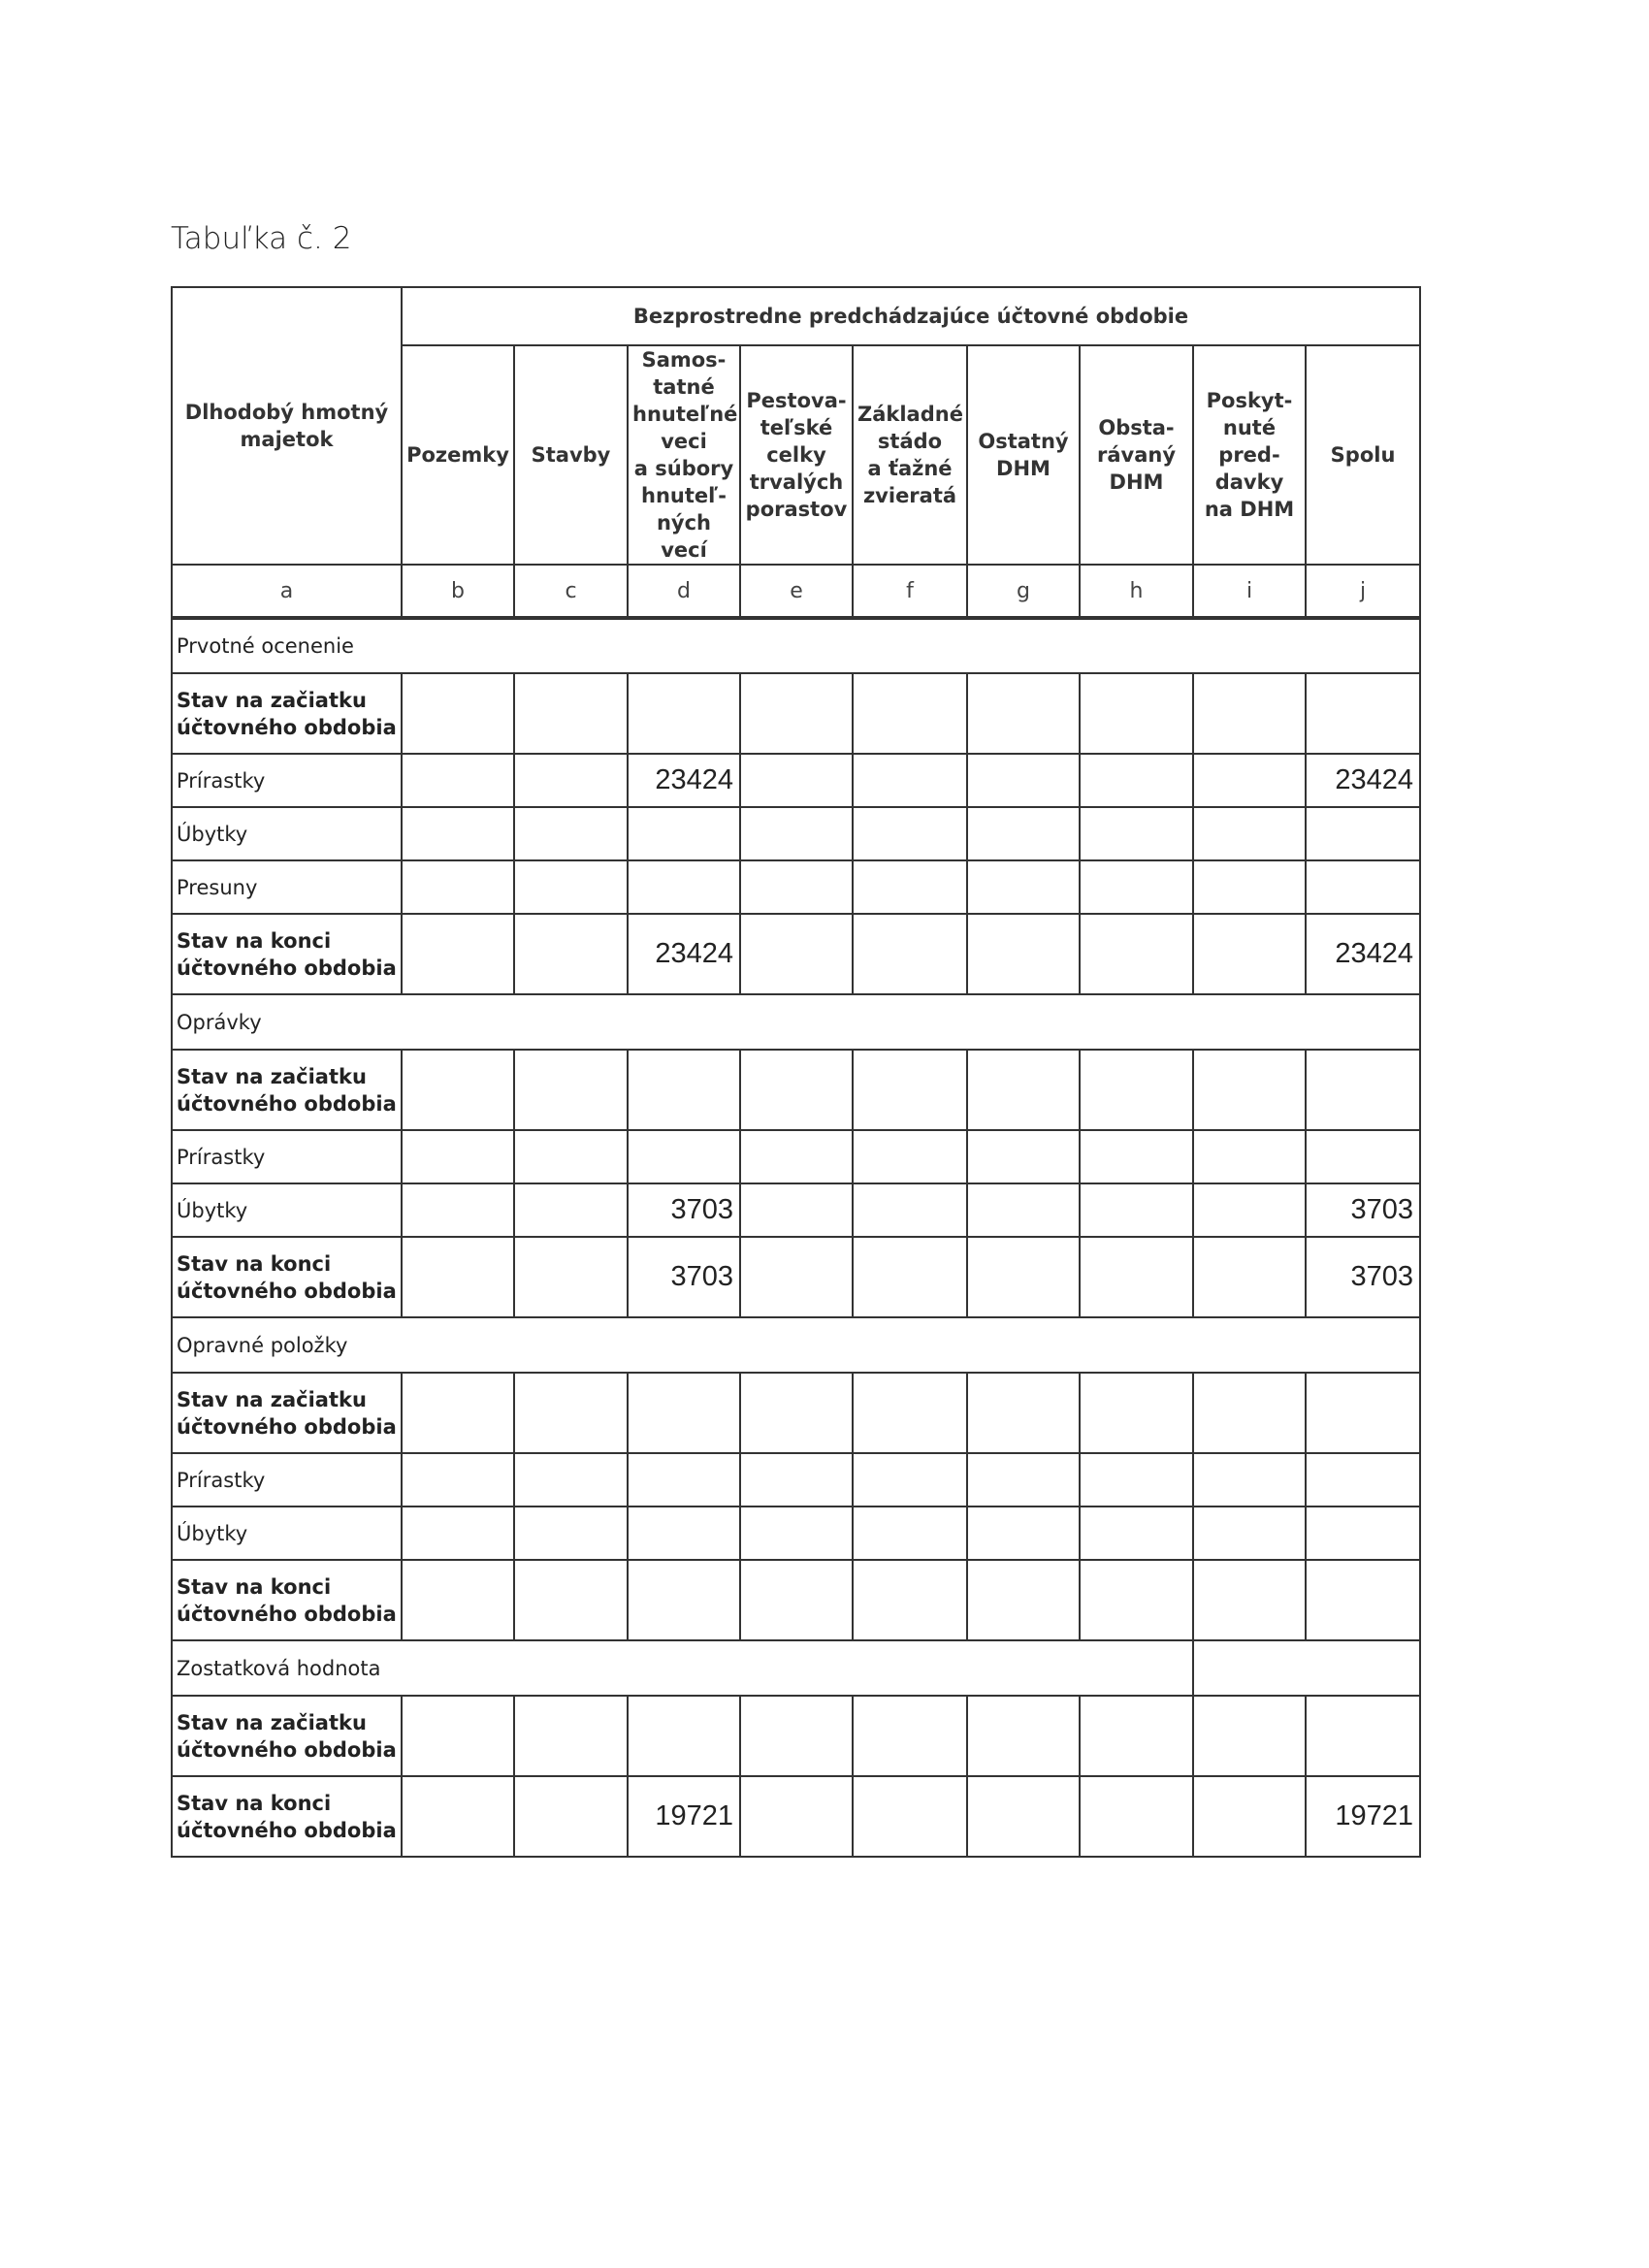 This screenshot has height=2268, width=1649. What do you see at coordinates (796, 645) in the screenshot?
I see `section-label: Prvotné ocenenie` at bounding box center [796, 645].